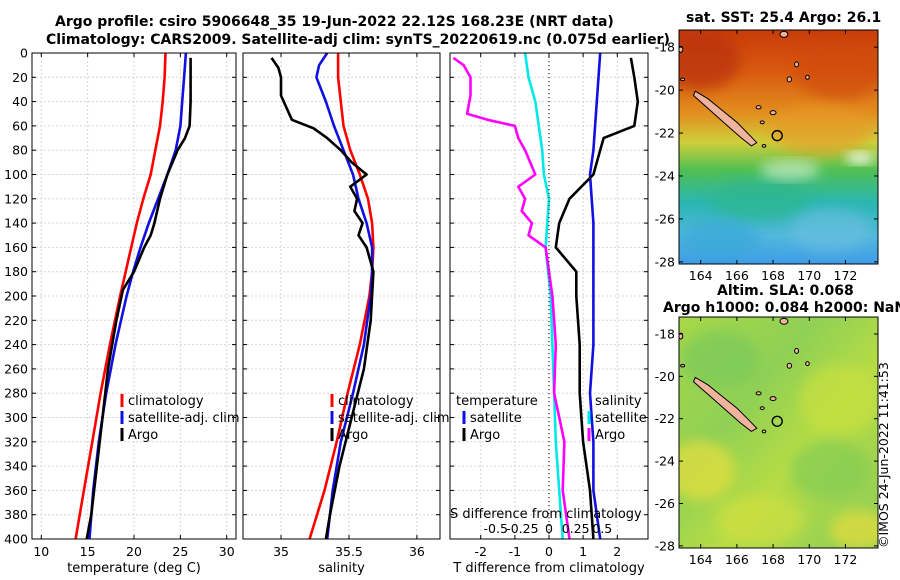  Describe the element at coordinates (376, 401) in the screenshot. I see `salinity-legend-0-label: climatology` at that location.